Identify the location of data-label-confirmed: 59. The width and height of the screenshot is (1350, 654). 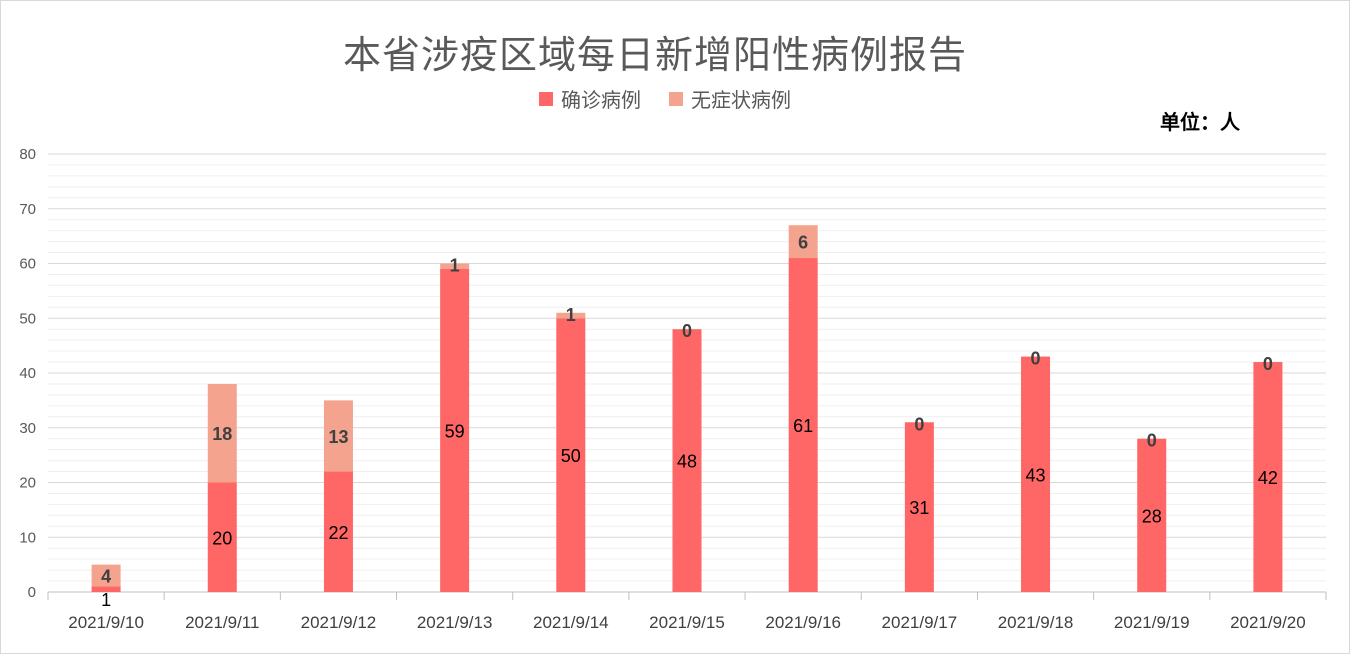
(455, 431).